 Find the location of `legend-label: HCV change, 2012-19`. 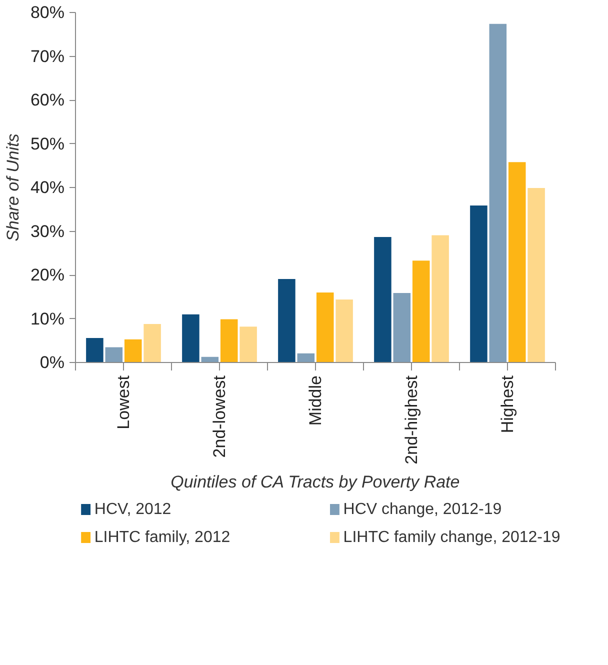

legend-label: HCV change, 2012-19 is located at coordinates (422, 509).